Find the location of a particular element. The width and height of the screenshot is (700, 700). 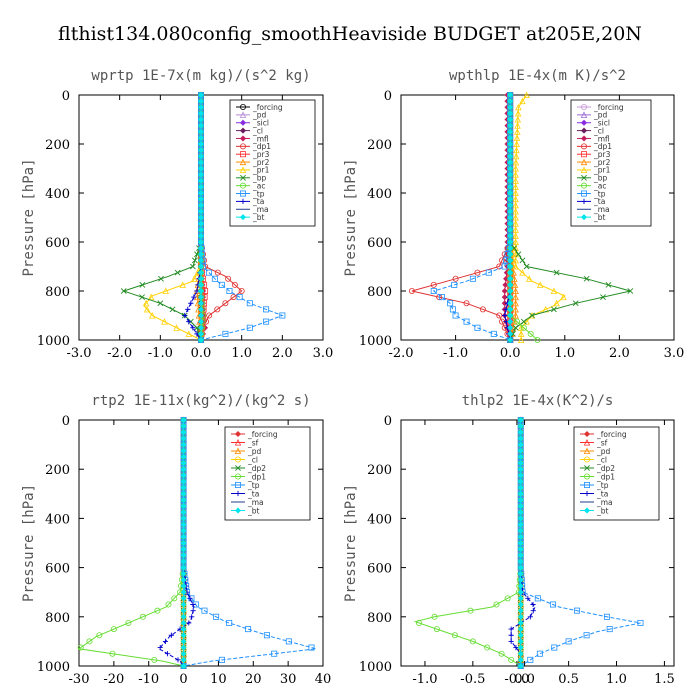

legend-item: _pr1 is located at coordinates (253, 170).